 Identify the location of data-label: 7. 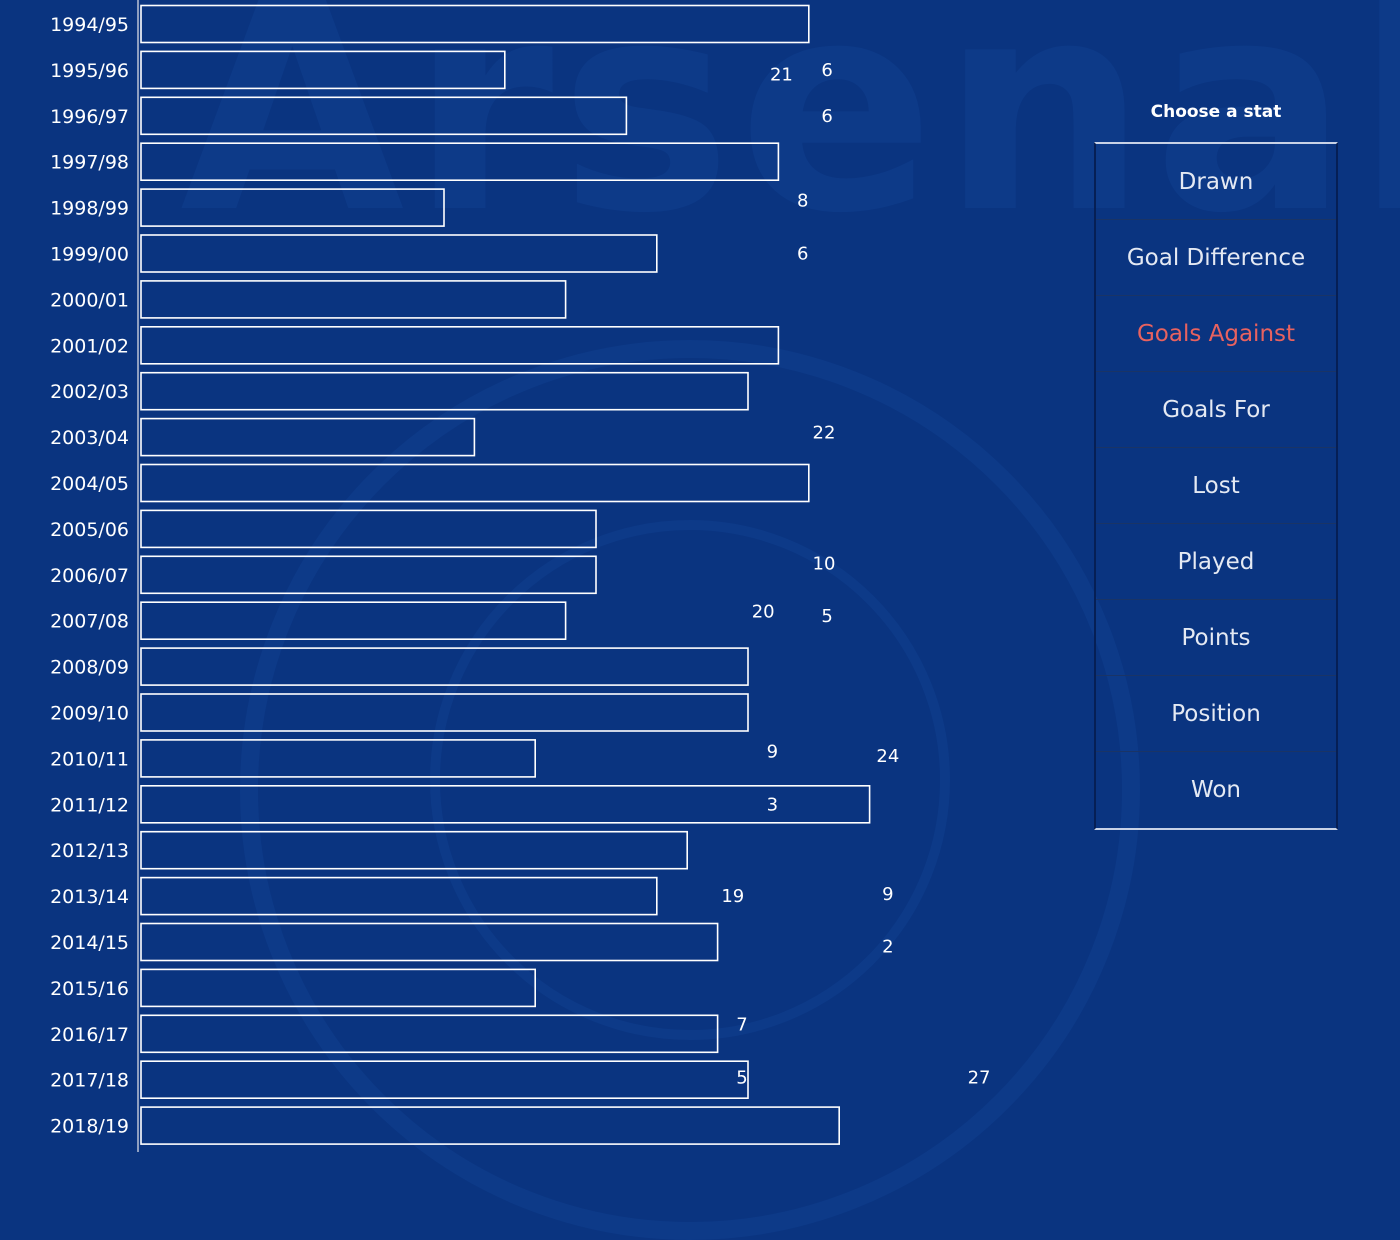
(741, 1025).